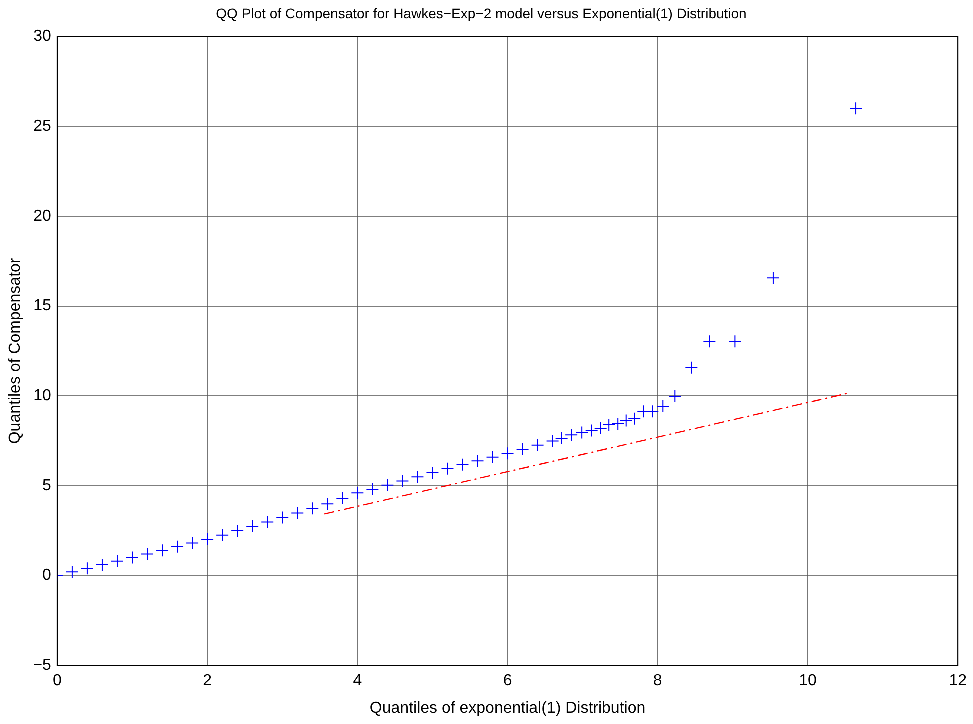 The width and height of the screenshot is (973, 724). I want to click on x-tick-label: 2, so click(207, 681).